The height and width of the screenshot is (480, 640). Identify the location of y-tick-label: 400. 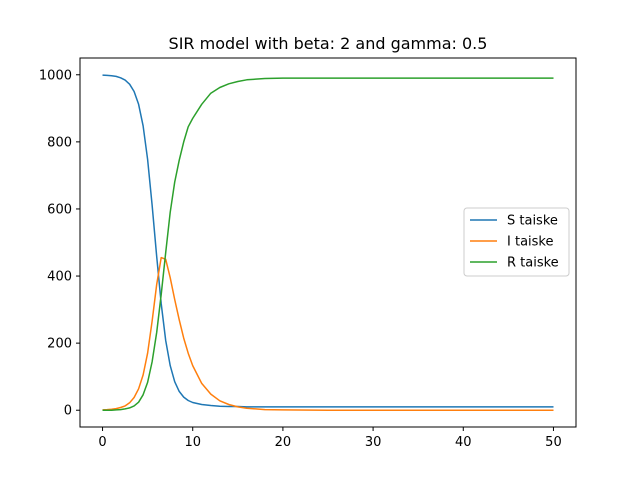
(59, 277).